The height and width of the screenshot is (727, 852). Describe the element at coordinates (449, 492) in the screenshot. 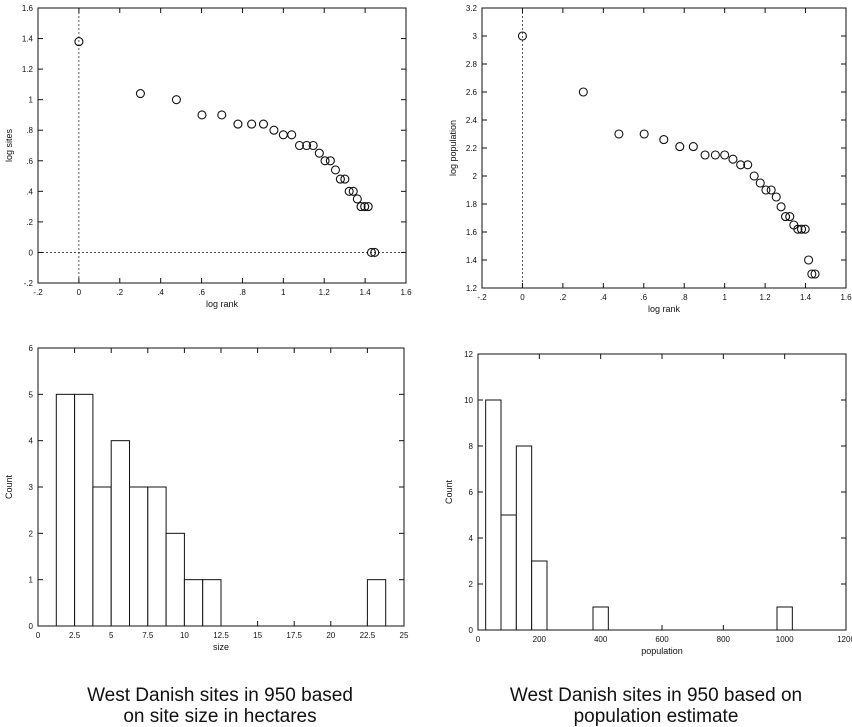

I see `pop-hist-ylabel: Count` at that location.